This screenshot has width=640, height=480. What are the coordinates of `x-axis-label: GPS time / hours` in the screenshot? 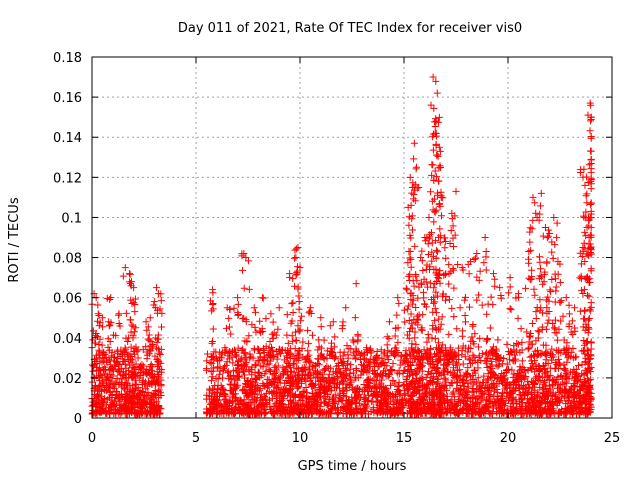 It's located at (352, 466).